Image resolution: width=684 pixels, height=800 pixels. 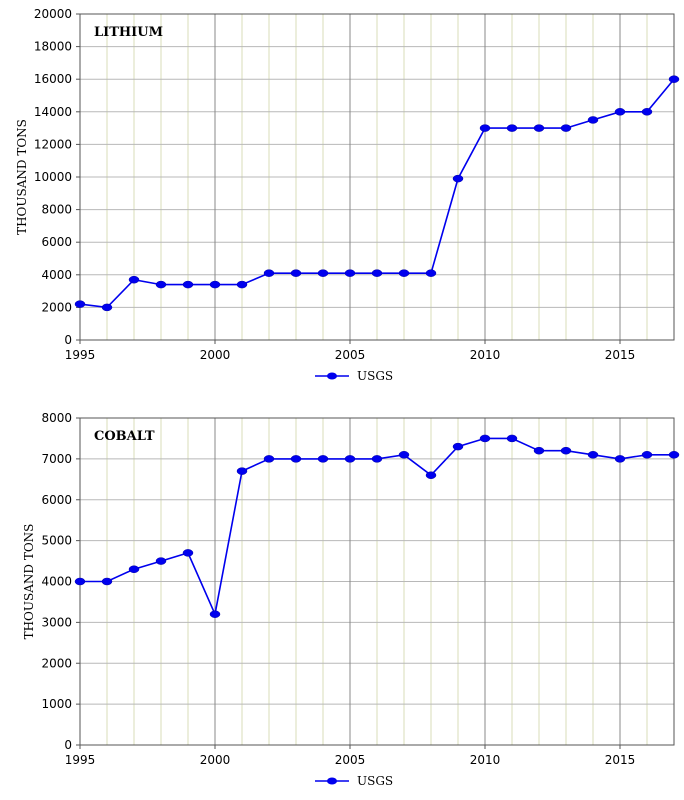 I want to click on lithium-y-tick-label: 10000, so click(x=53, y=177).